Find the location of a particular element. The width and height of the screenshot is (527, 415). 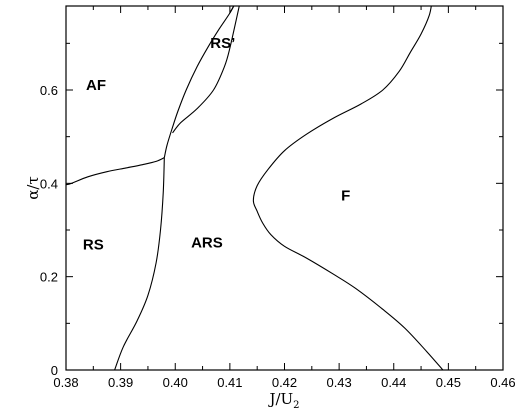

x-tick-label: 0.39 is located at coordinates (120, 382).